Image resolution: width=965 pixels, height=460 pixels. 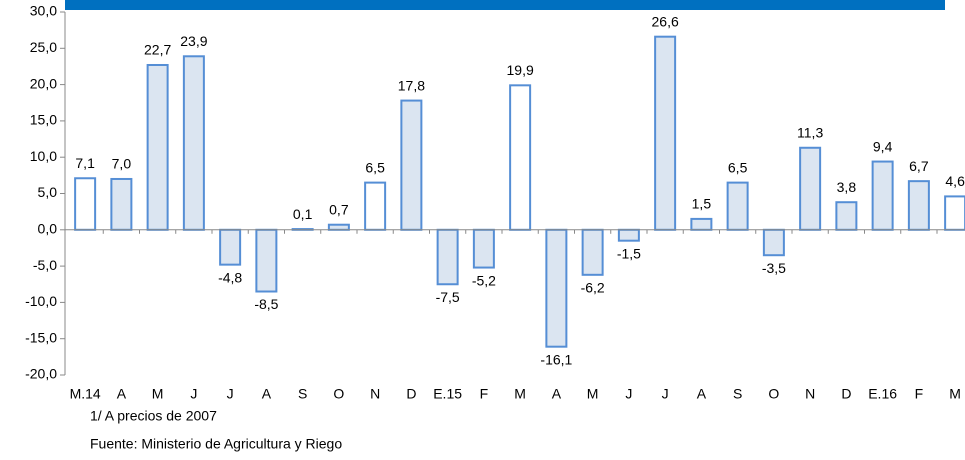 I want to click on x-tick-label: M.14, so click(x=85, y=394).